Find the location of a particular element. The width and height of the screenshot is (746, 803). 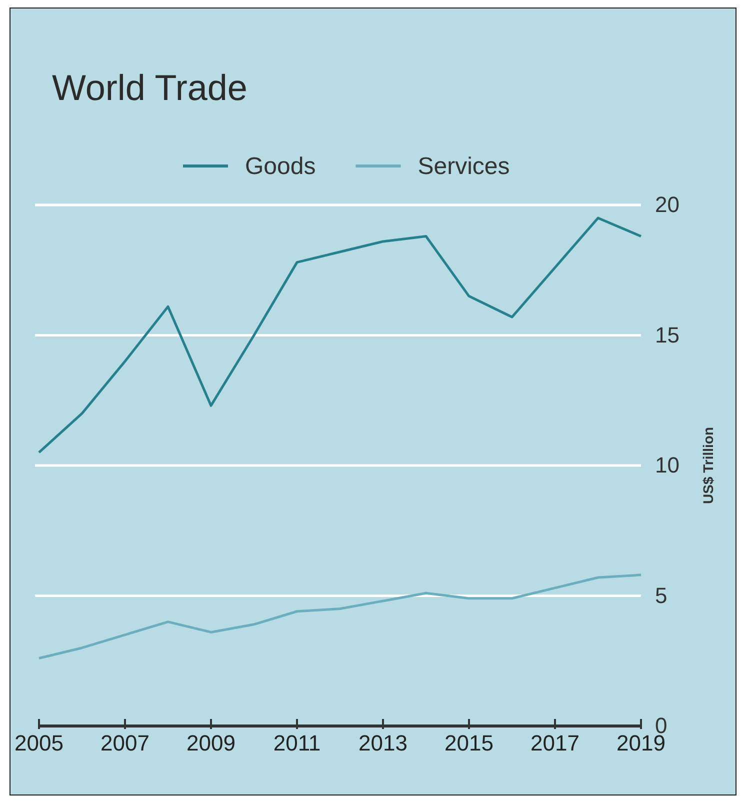

x-tick-label: 2013 is located at coordinates (383, 743).